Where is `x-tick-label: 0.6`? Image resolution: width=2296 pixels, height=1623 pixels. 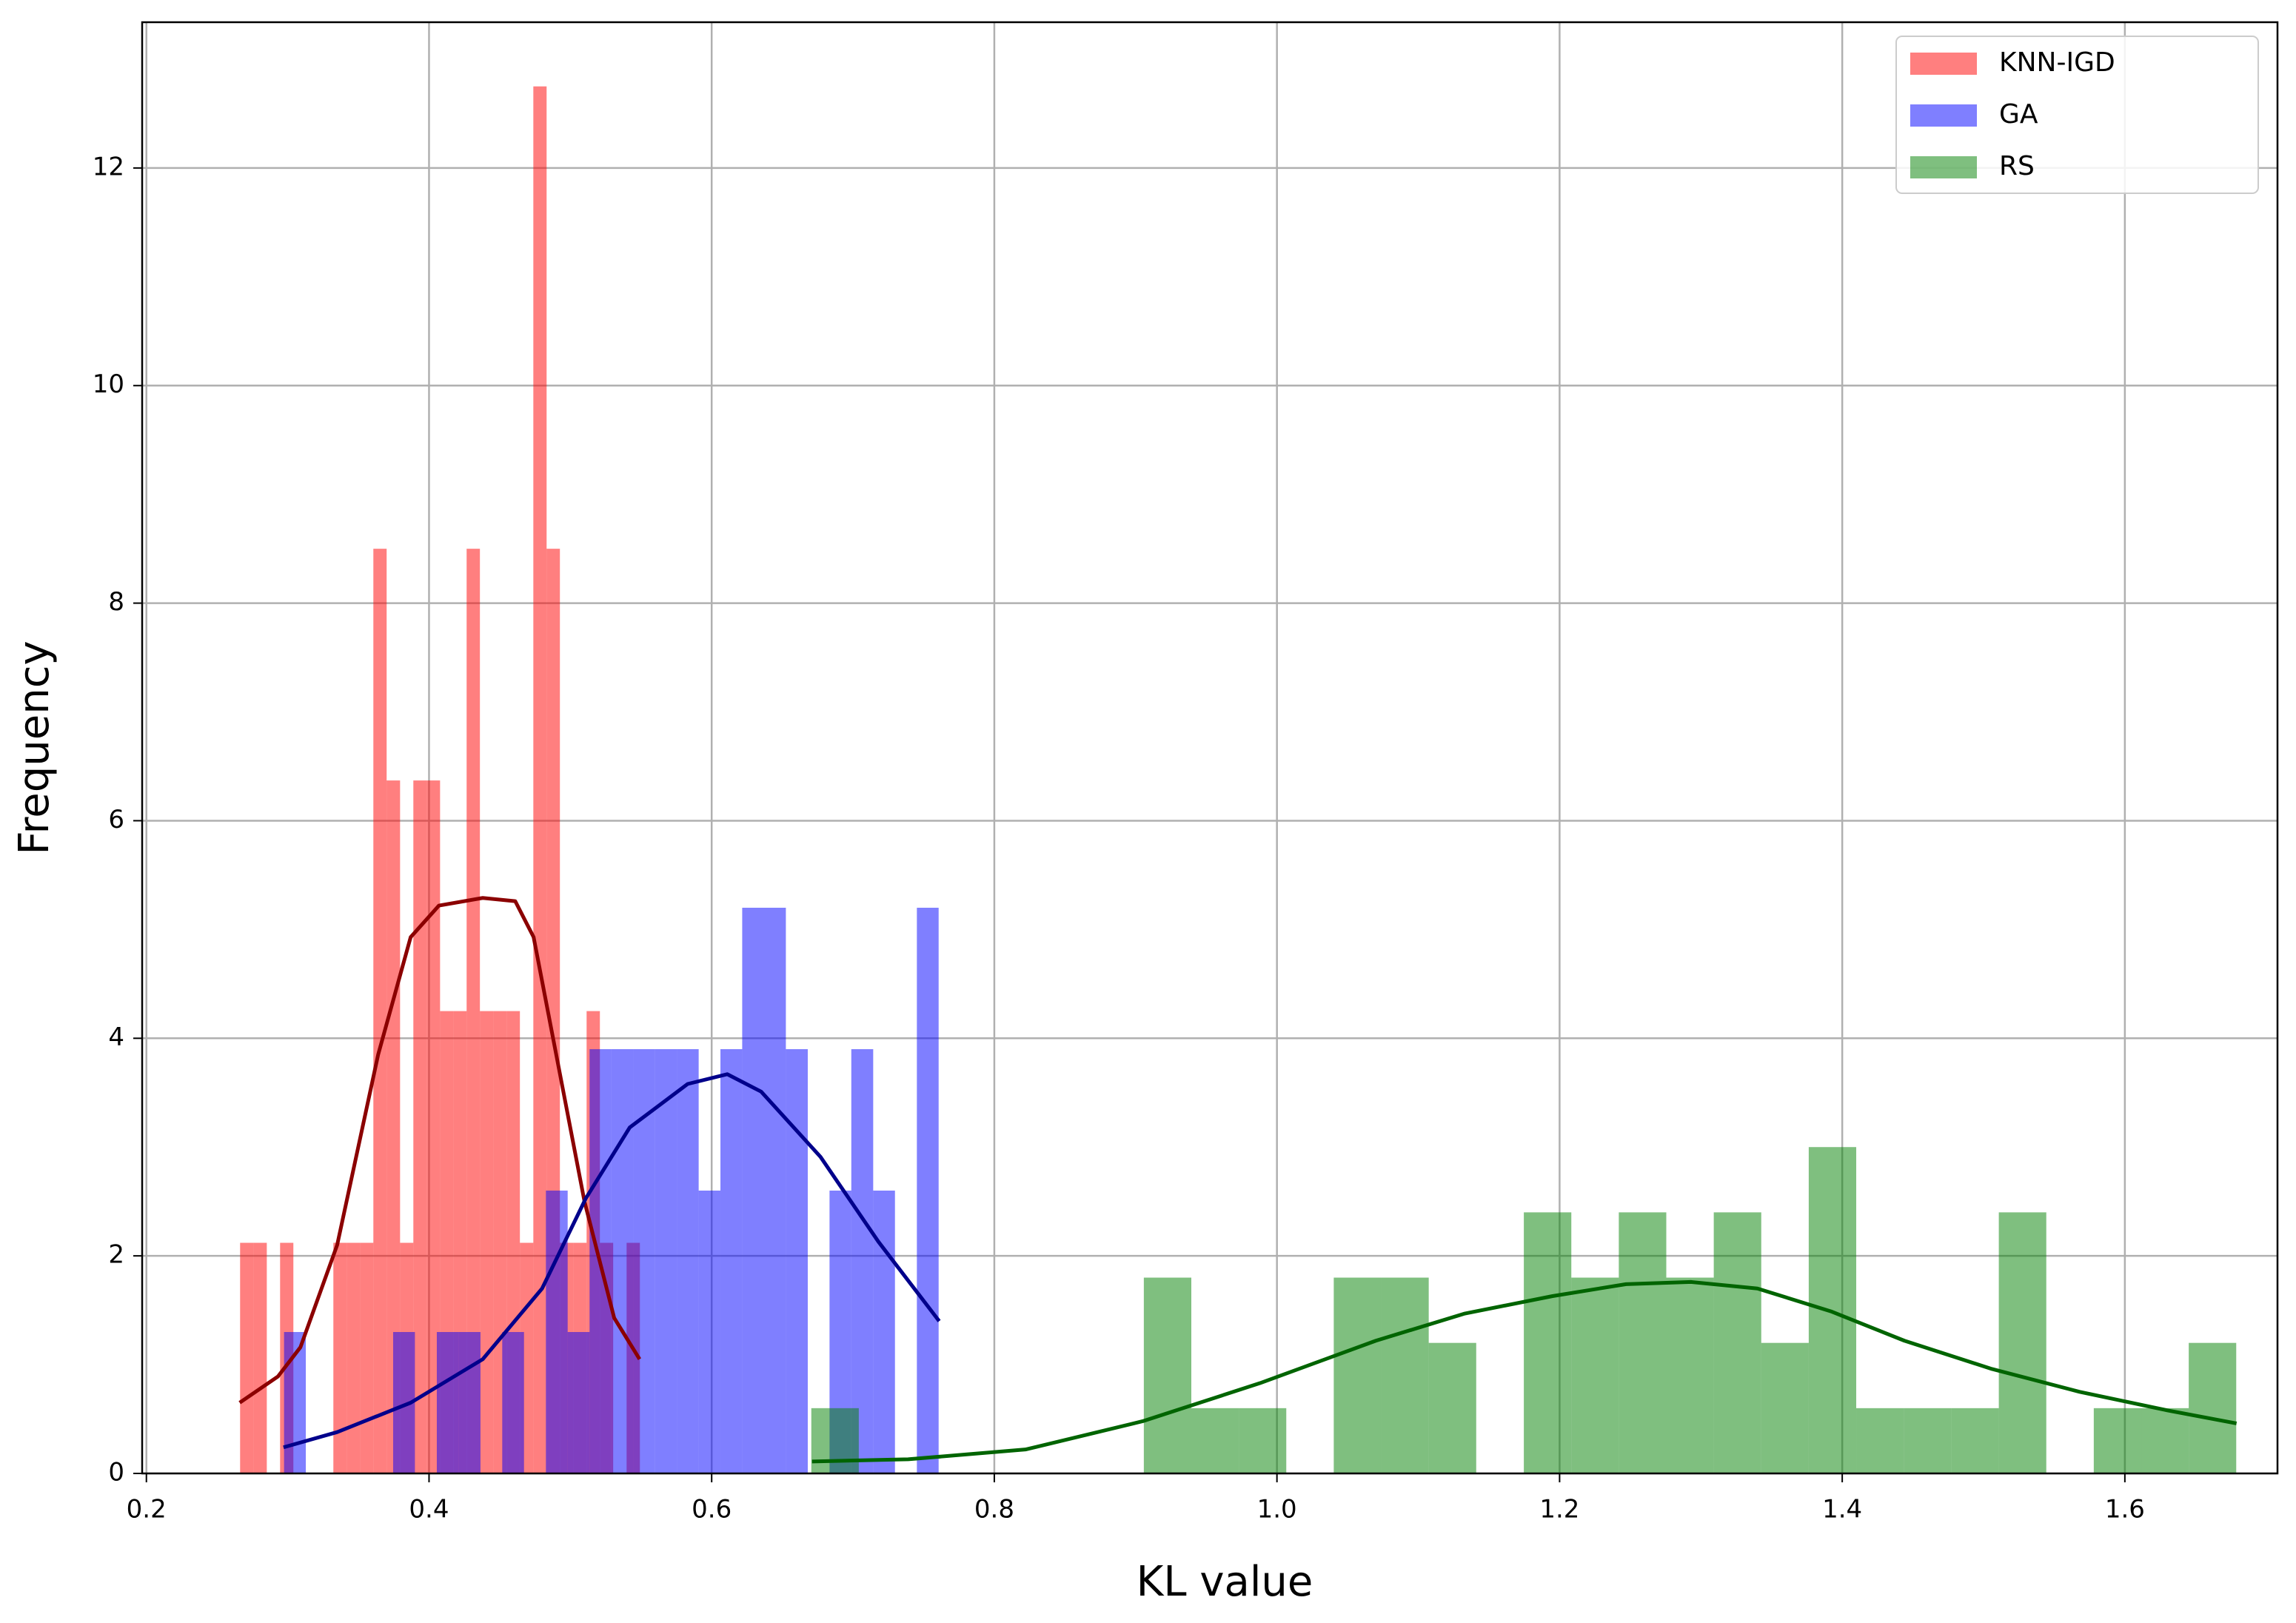
x-tick-label: 0.6 is located at coordinates (712, 1510).